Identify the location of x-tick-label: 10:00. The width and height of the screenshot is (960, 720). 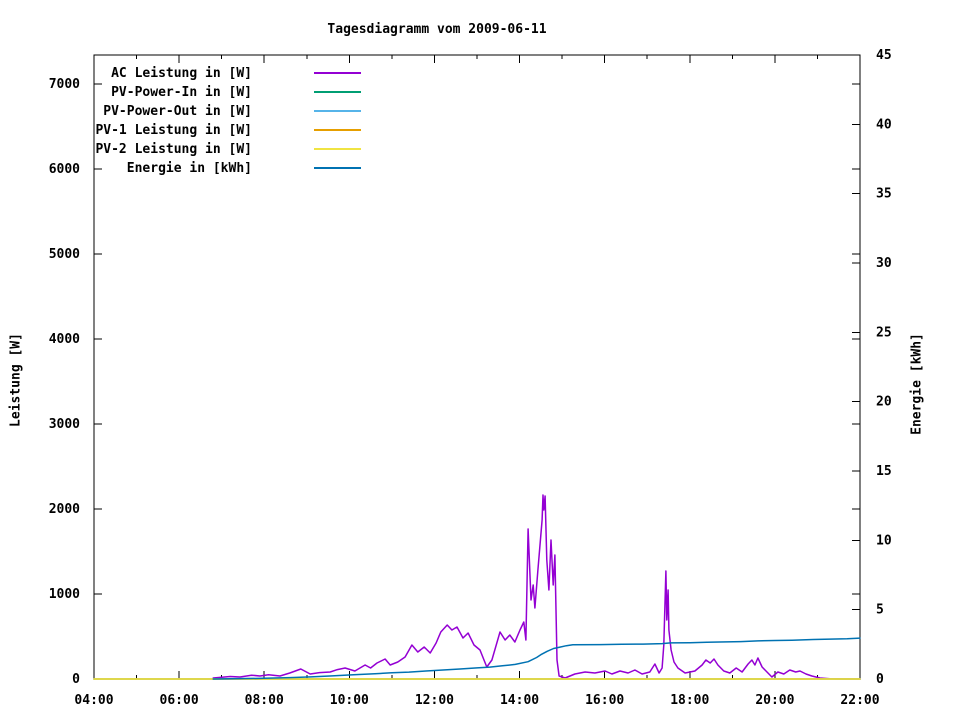
(349, 700).